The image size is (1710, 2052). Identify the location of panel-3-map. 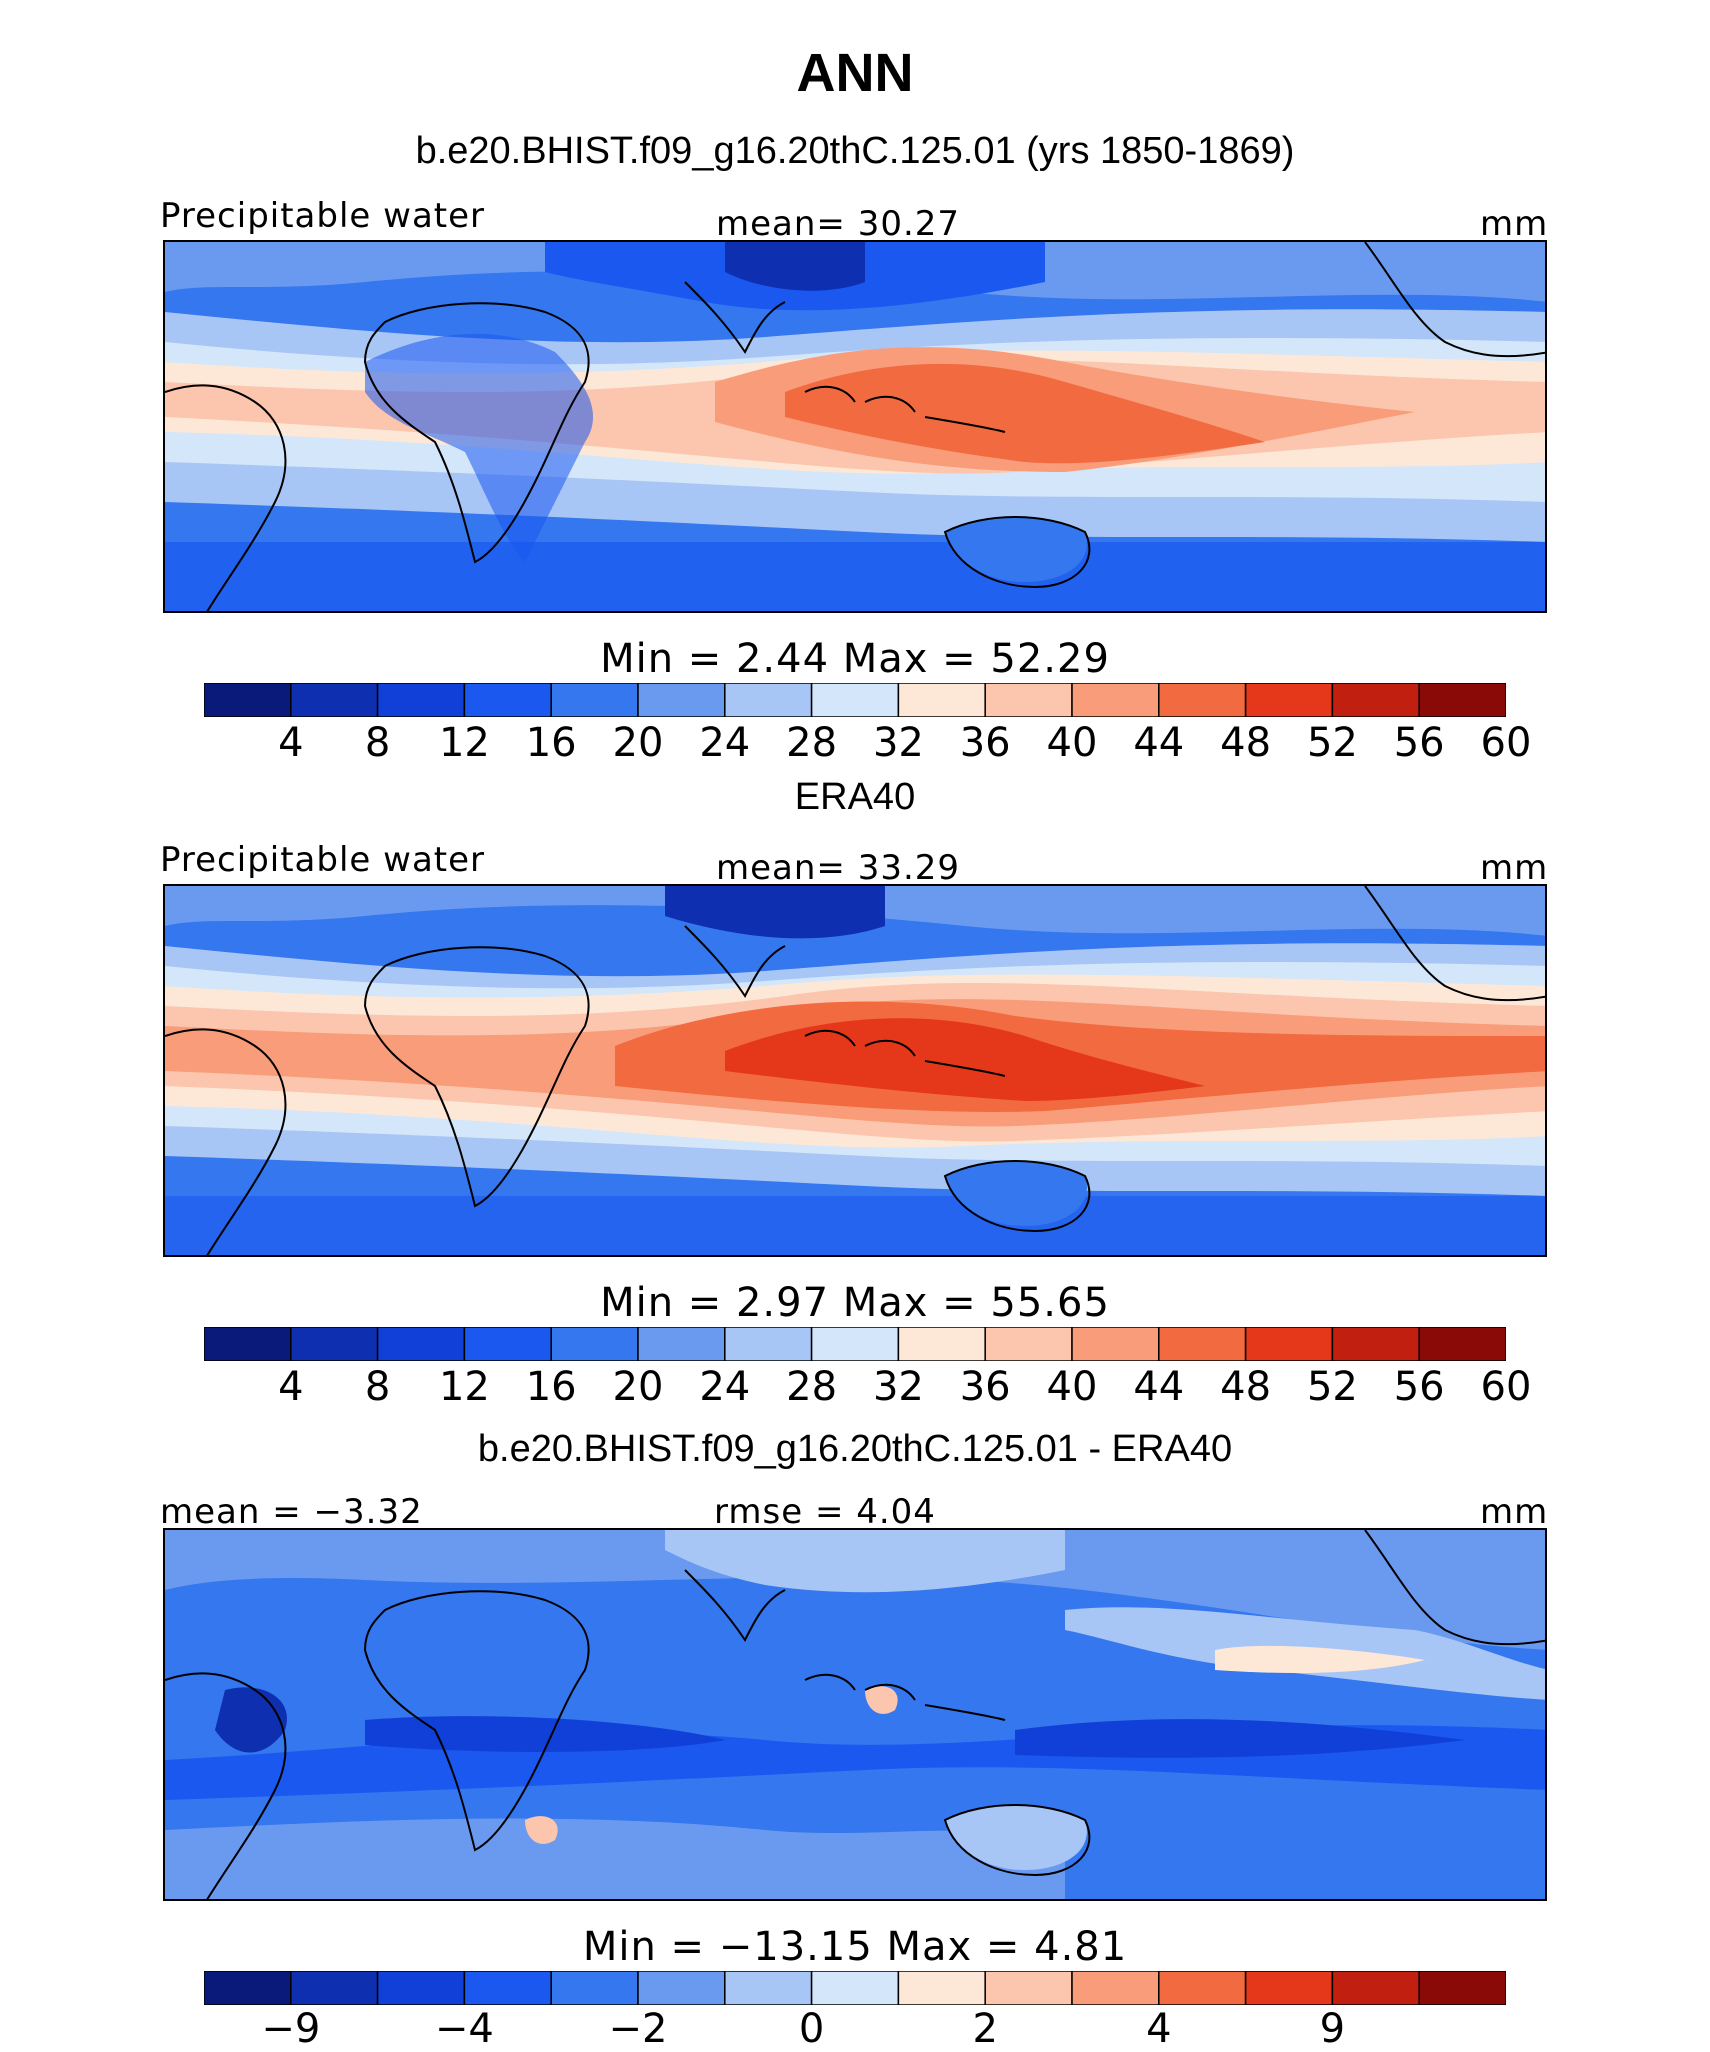
(855, 1714).